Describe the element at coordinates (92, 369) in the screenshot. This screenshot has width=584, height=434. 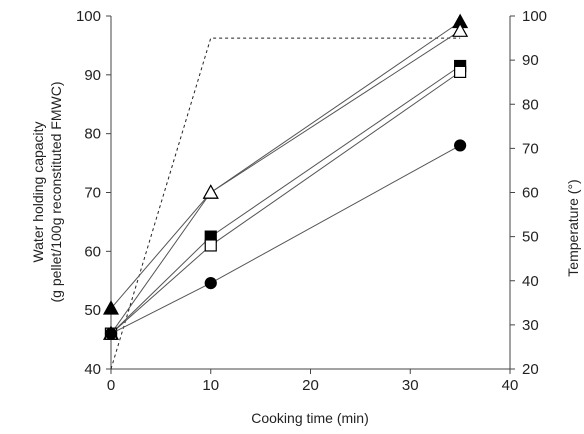
I see `y-left-tick-label: 40` at that location.